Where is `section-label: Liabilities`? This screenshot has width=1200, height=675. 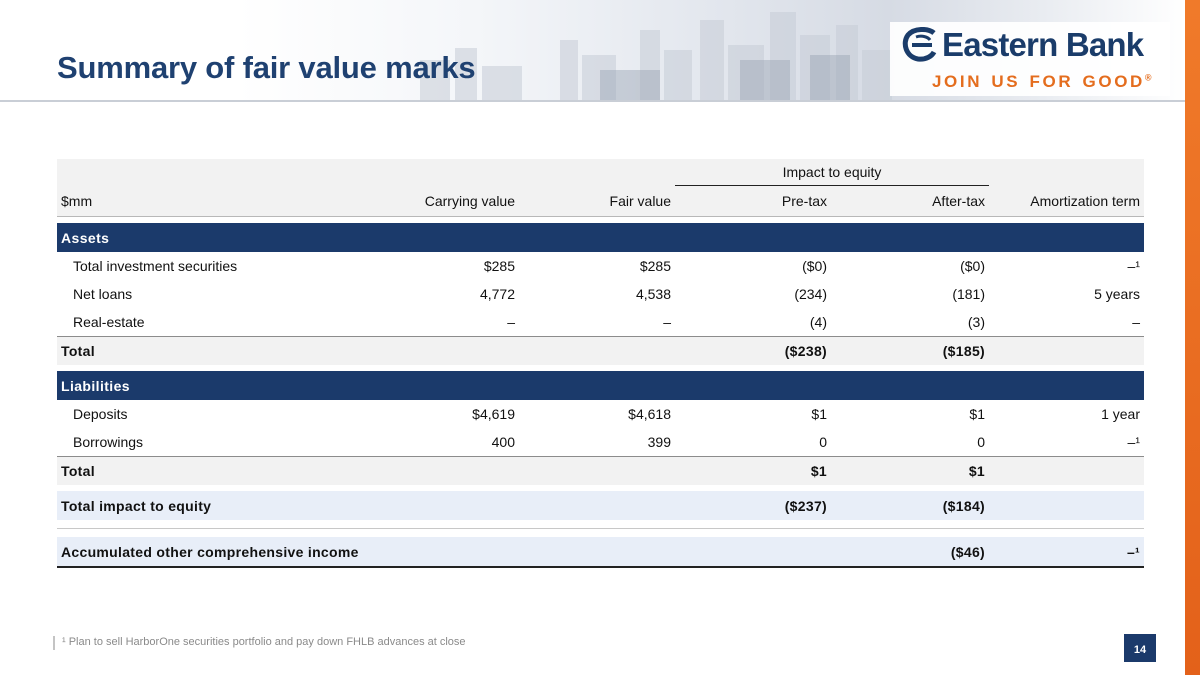 section-label: Liabilities is located at coordinates (600, 385).